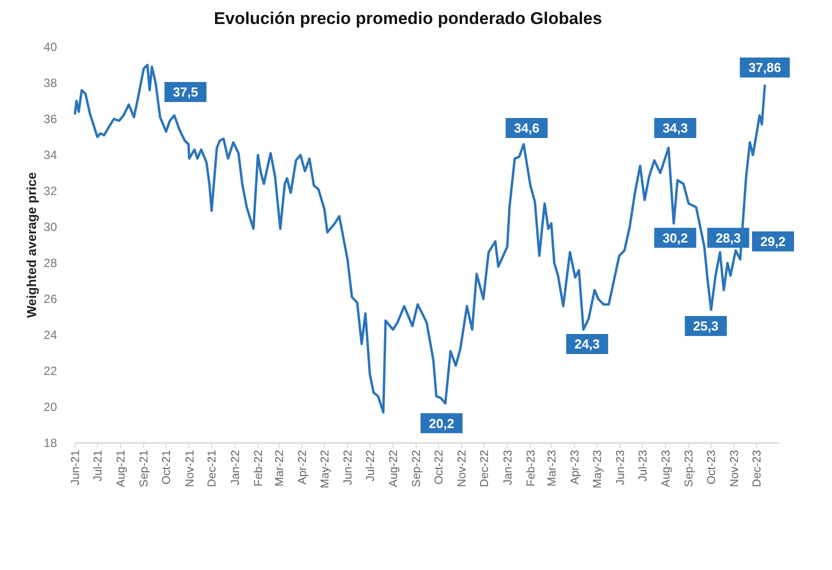  What do you see at coordinates (51, 443) in the screenshot?
I see `y-tick-label: 18` at bounding box center [51, 443].